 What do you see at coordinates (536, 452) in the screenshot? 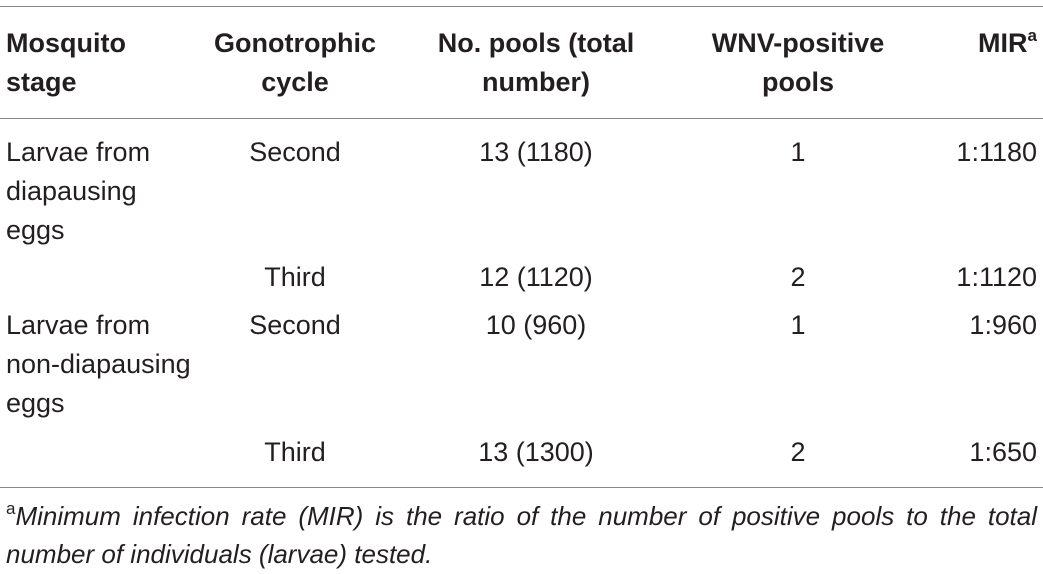
I see `row-4-no-pools: 13 (1300)` at bounding box center [536, 452].